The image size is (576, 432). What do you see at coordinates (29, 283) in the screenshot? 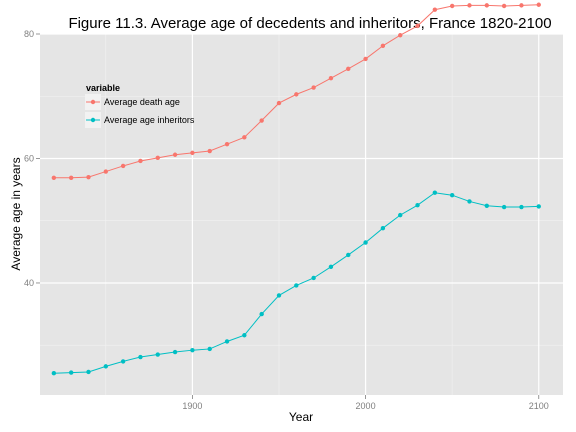
I see `y-tick-label: 40` at bounding box center [29, 283].